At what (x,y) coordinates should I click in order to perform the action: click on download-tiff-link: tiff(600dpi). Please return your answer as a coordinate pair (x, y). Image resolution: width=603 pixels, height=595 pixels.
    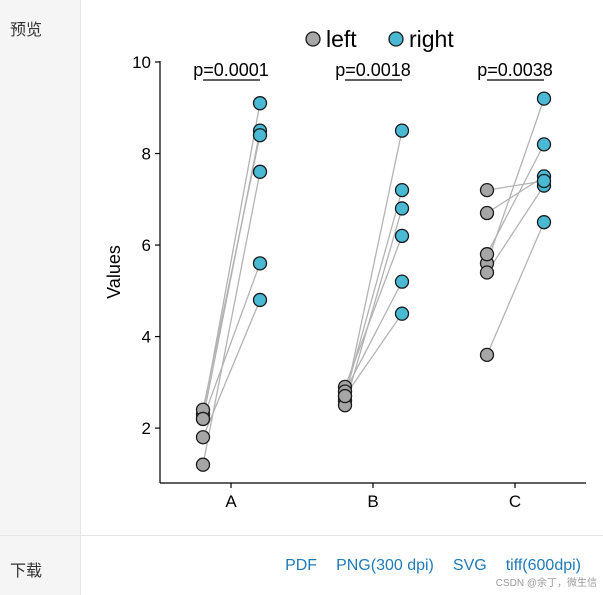
    Looking at the image, I should click on (543, 565).